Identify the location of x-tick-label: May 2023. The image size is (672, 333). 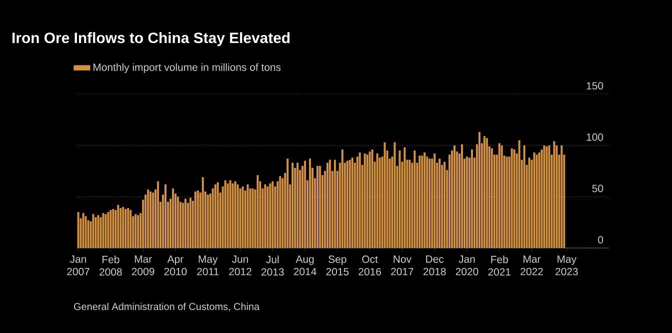
(567, 266).